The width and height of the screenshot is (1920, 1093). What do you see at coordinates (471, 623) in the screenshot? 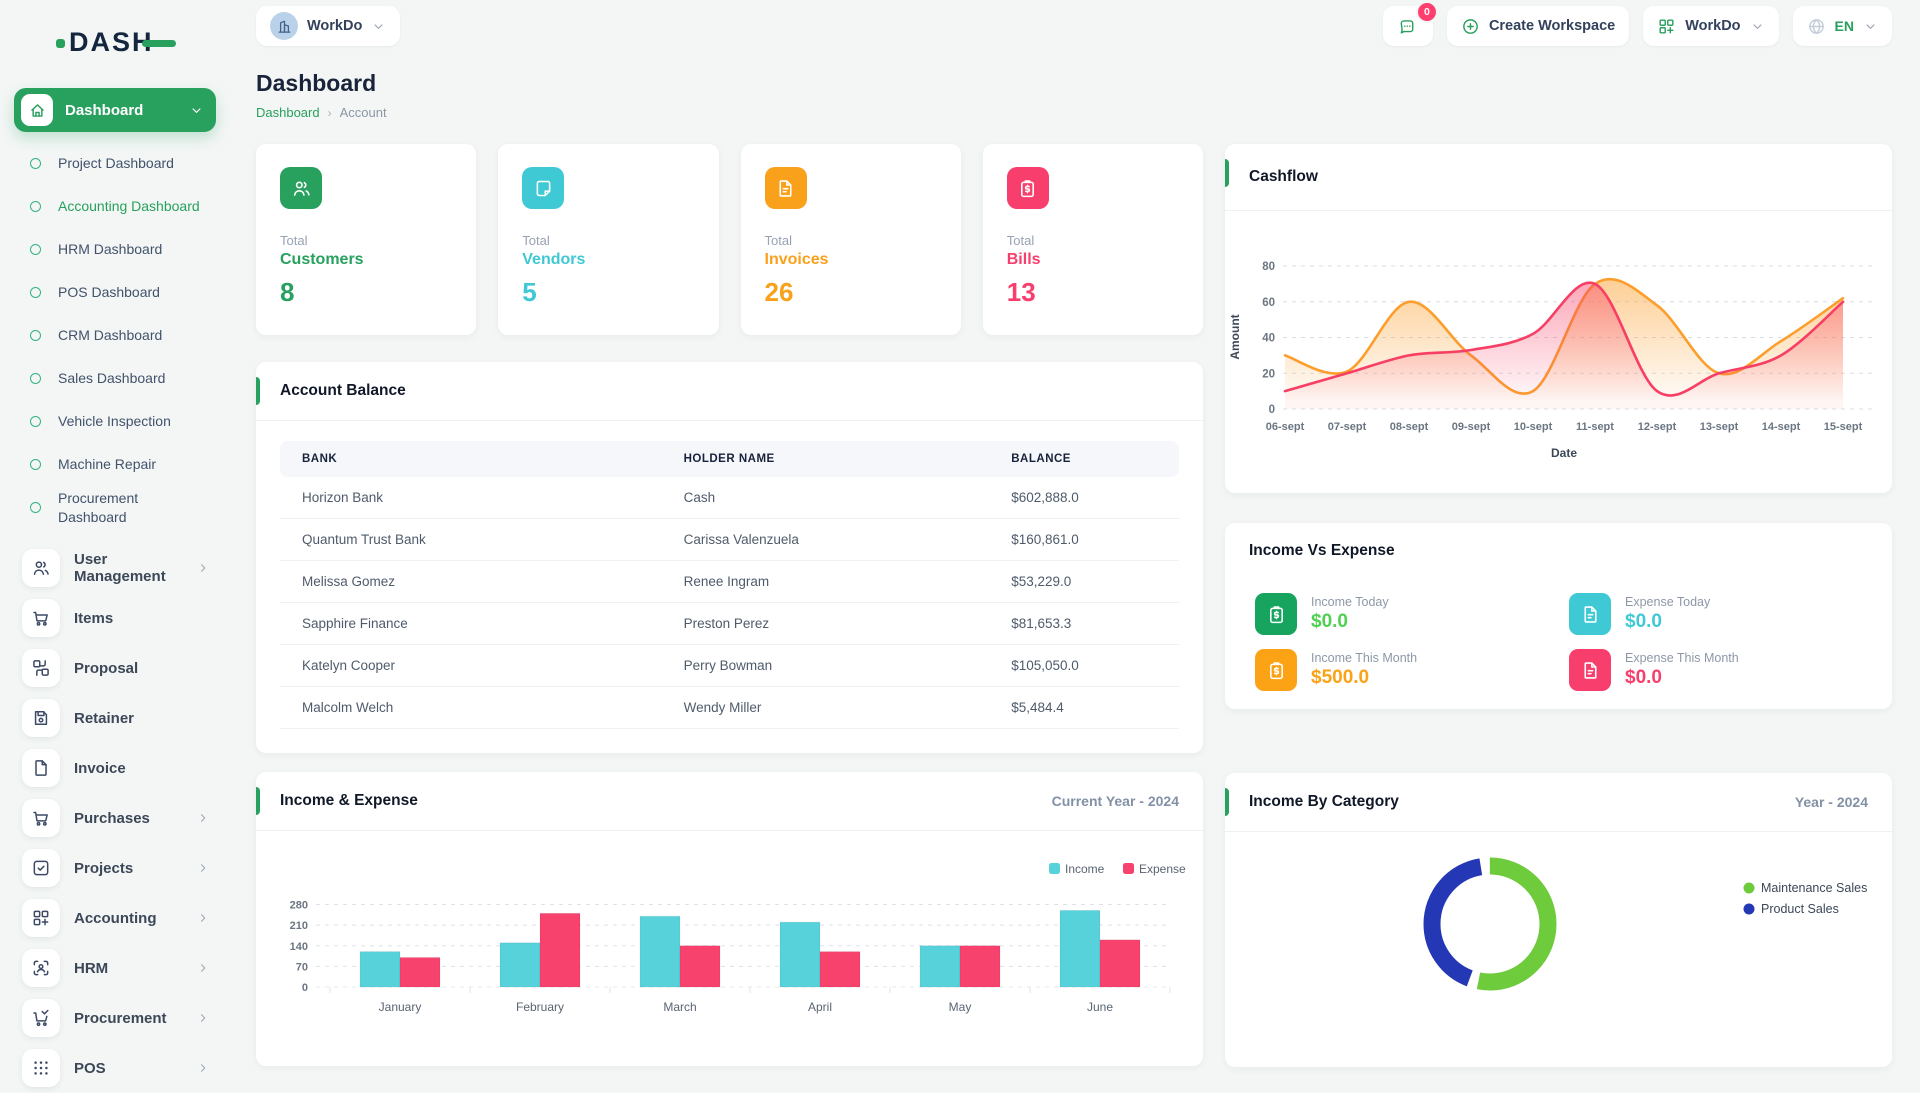
I see `table-cell-bank: Sapphire Finance` at bounding box center [471, 623].